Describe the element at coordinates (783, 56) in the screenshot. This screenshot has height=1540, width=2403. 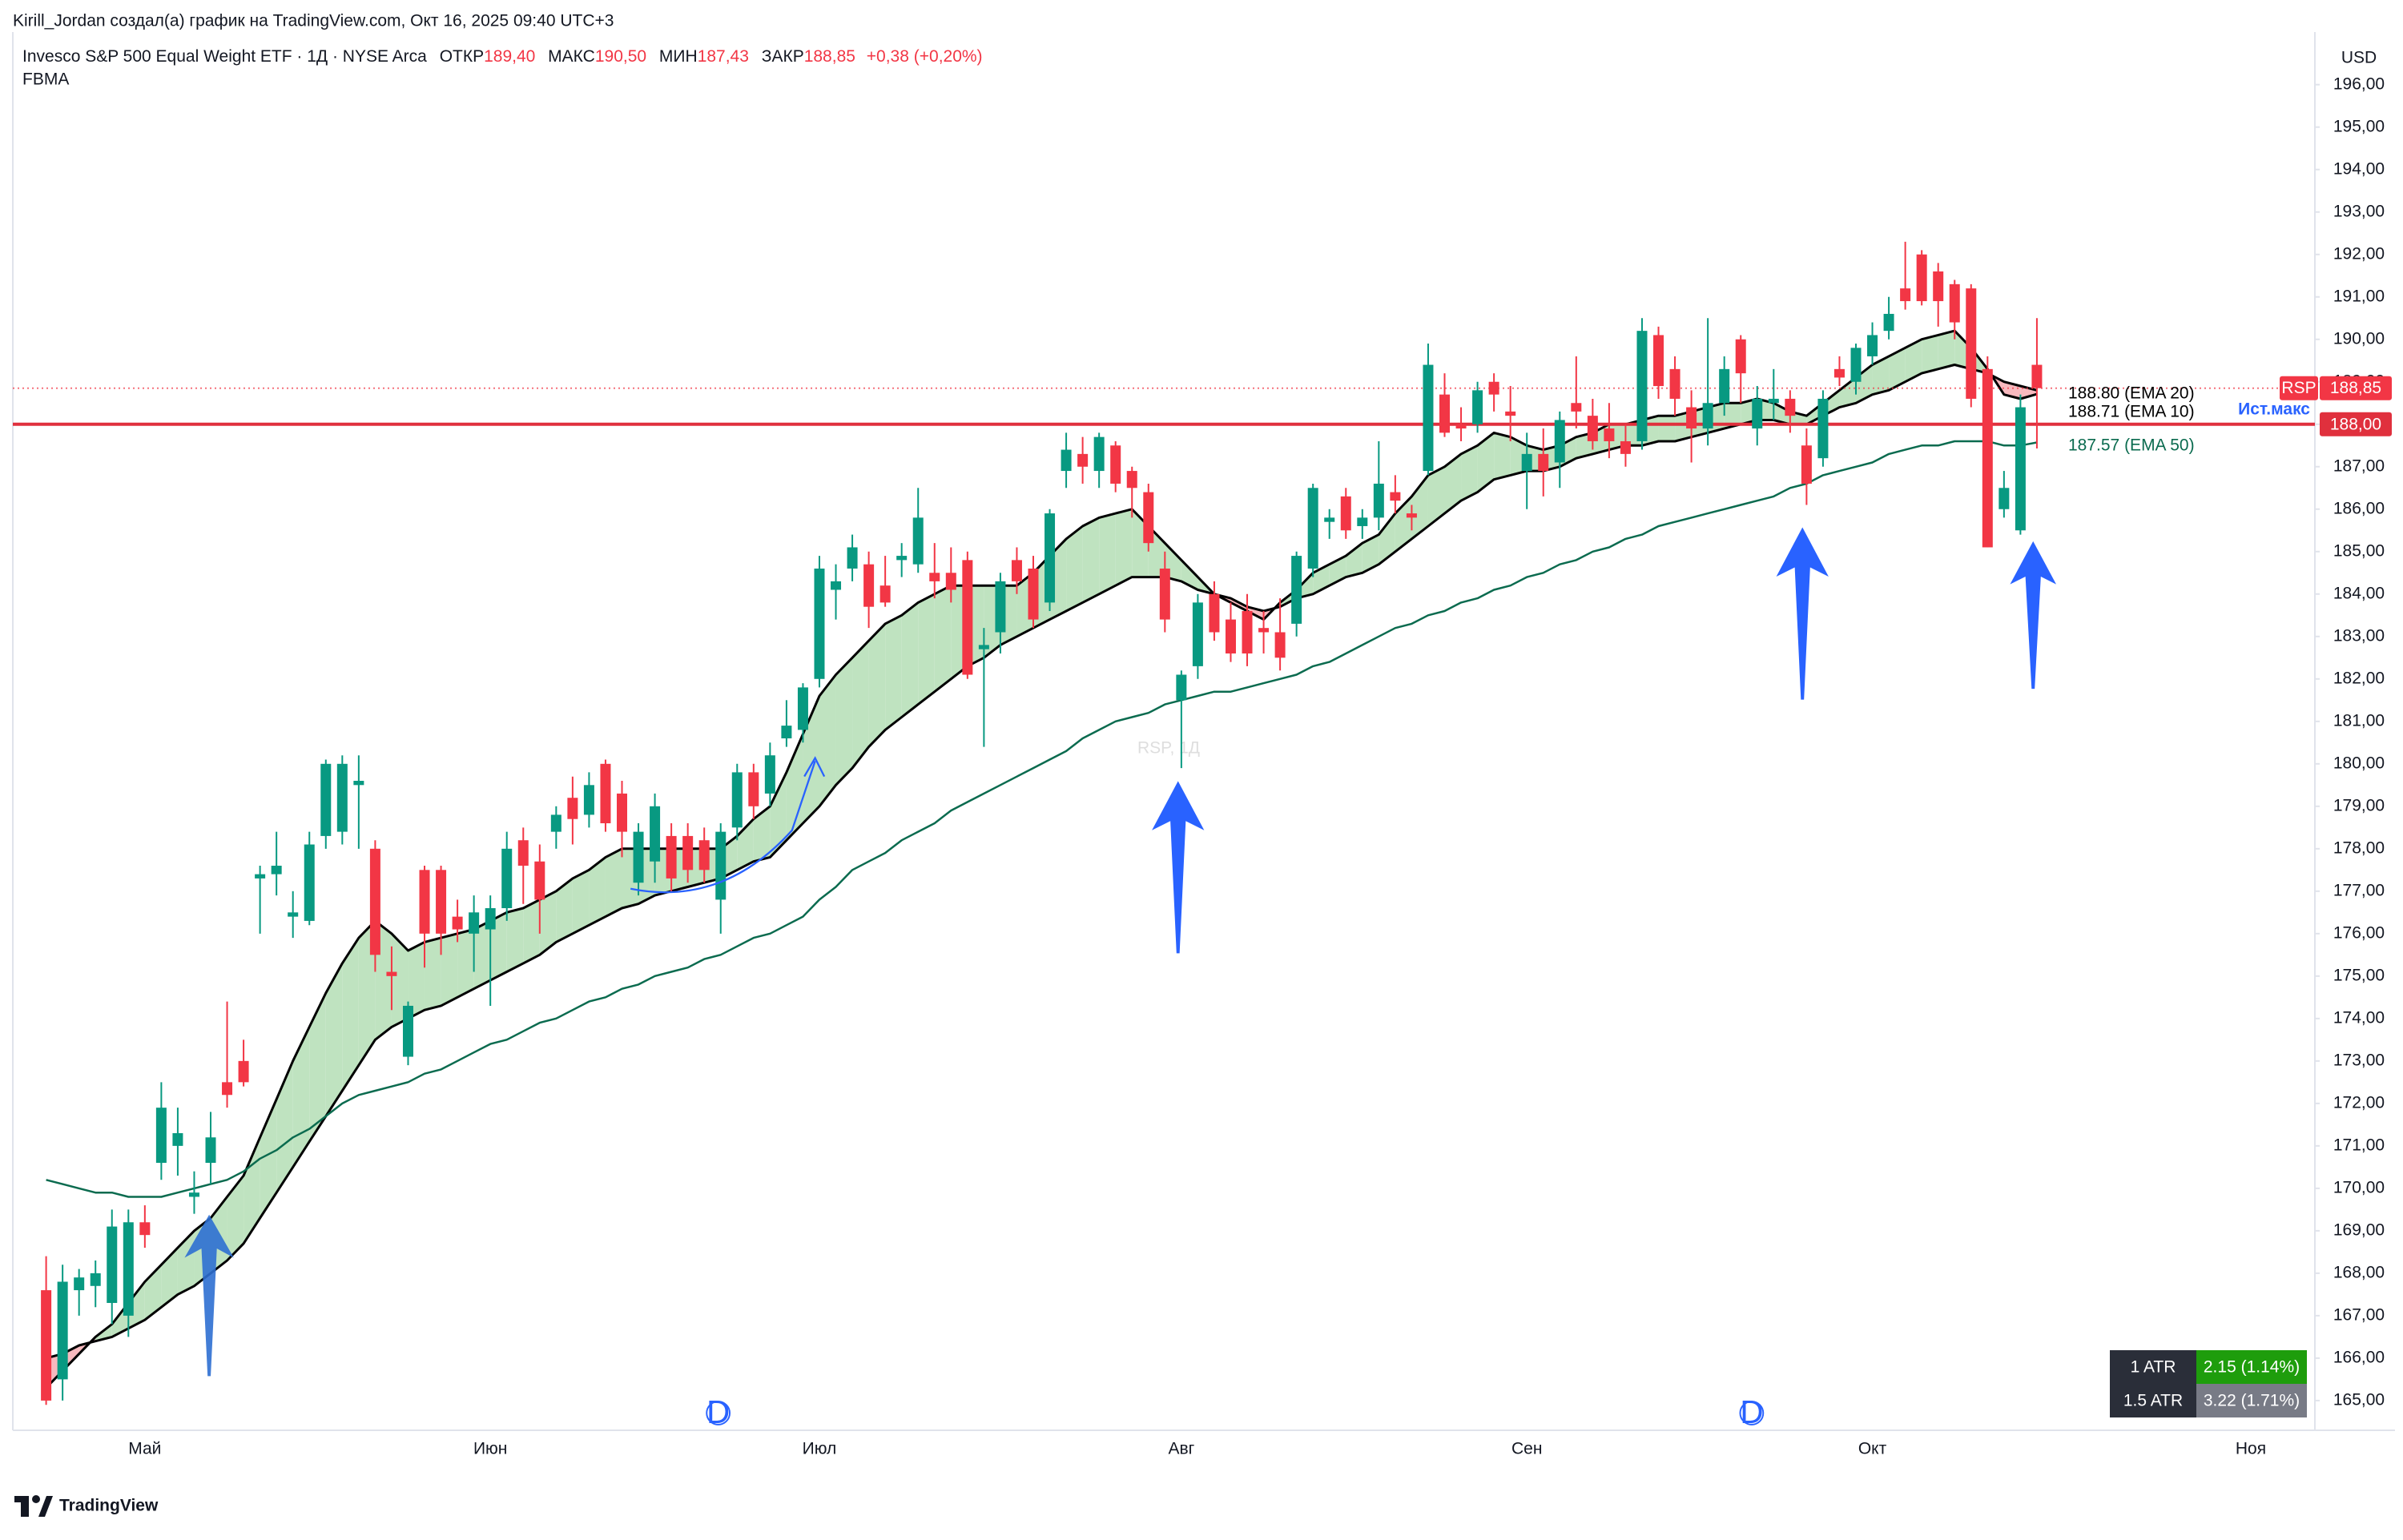
I see `ohlc-label: ЗАКР` at that location.